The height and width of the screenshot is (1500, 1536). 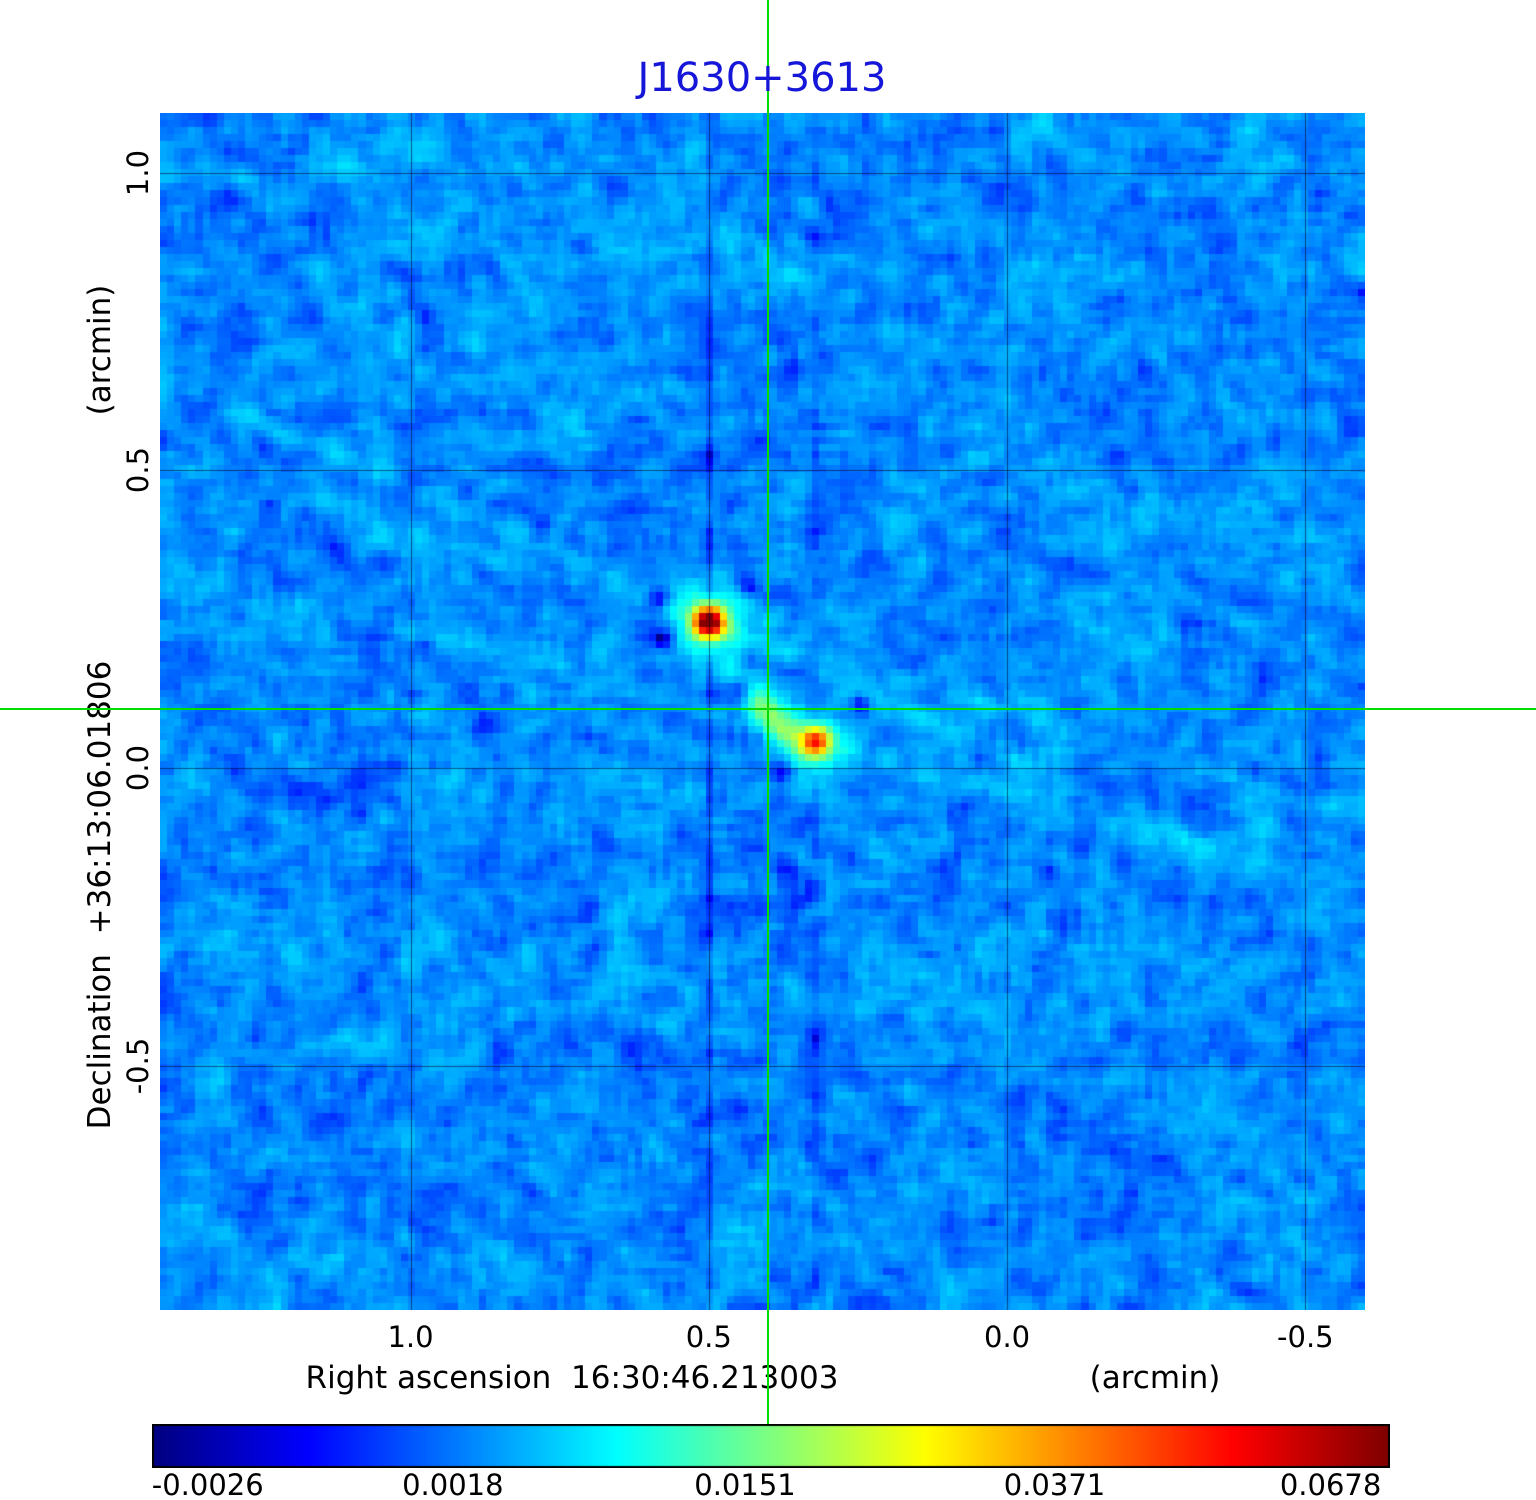 I want to click on colorbar-tick-label: -0.0026, so click(x=207, y=1484).